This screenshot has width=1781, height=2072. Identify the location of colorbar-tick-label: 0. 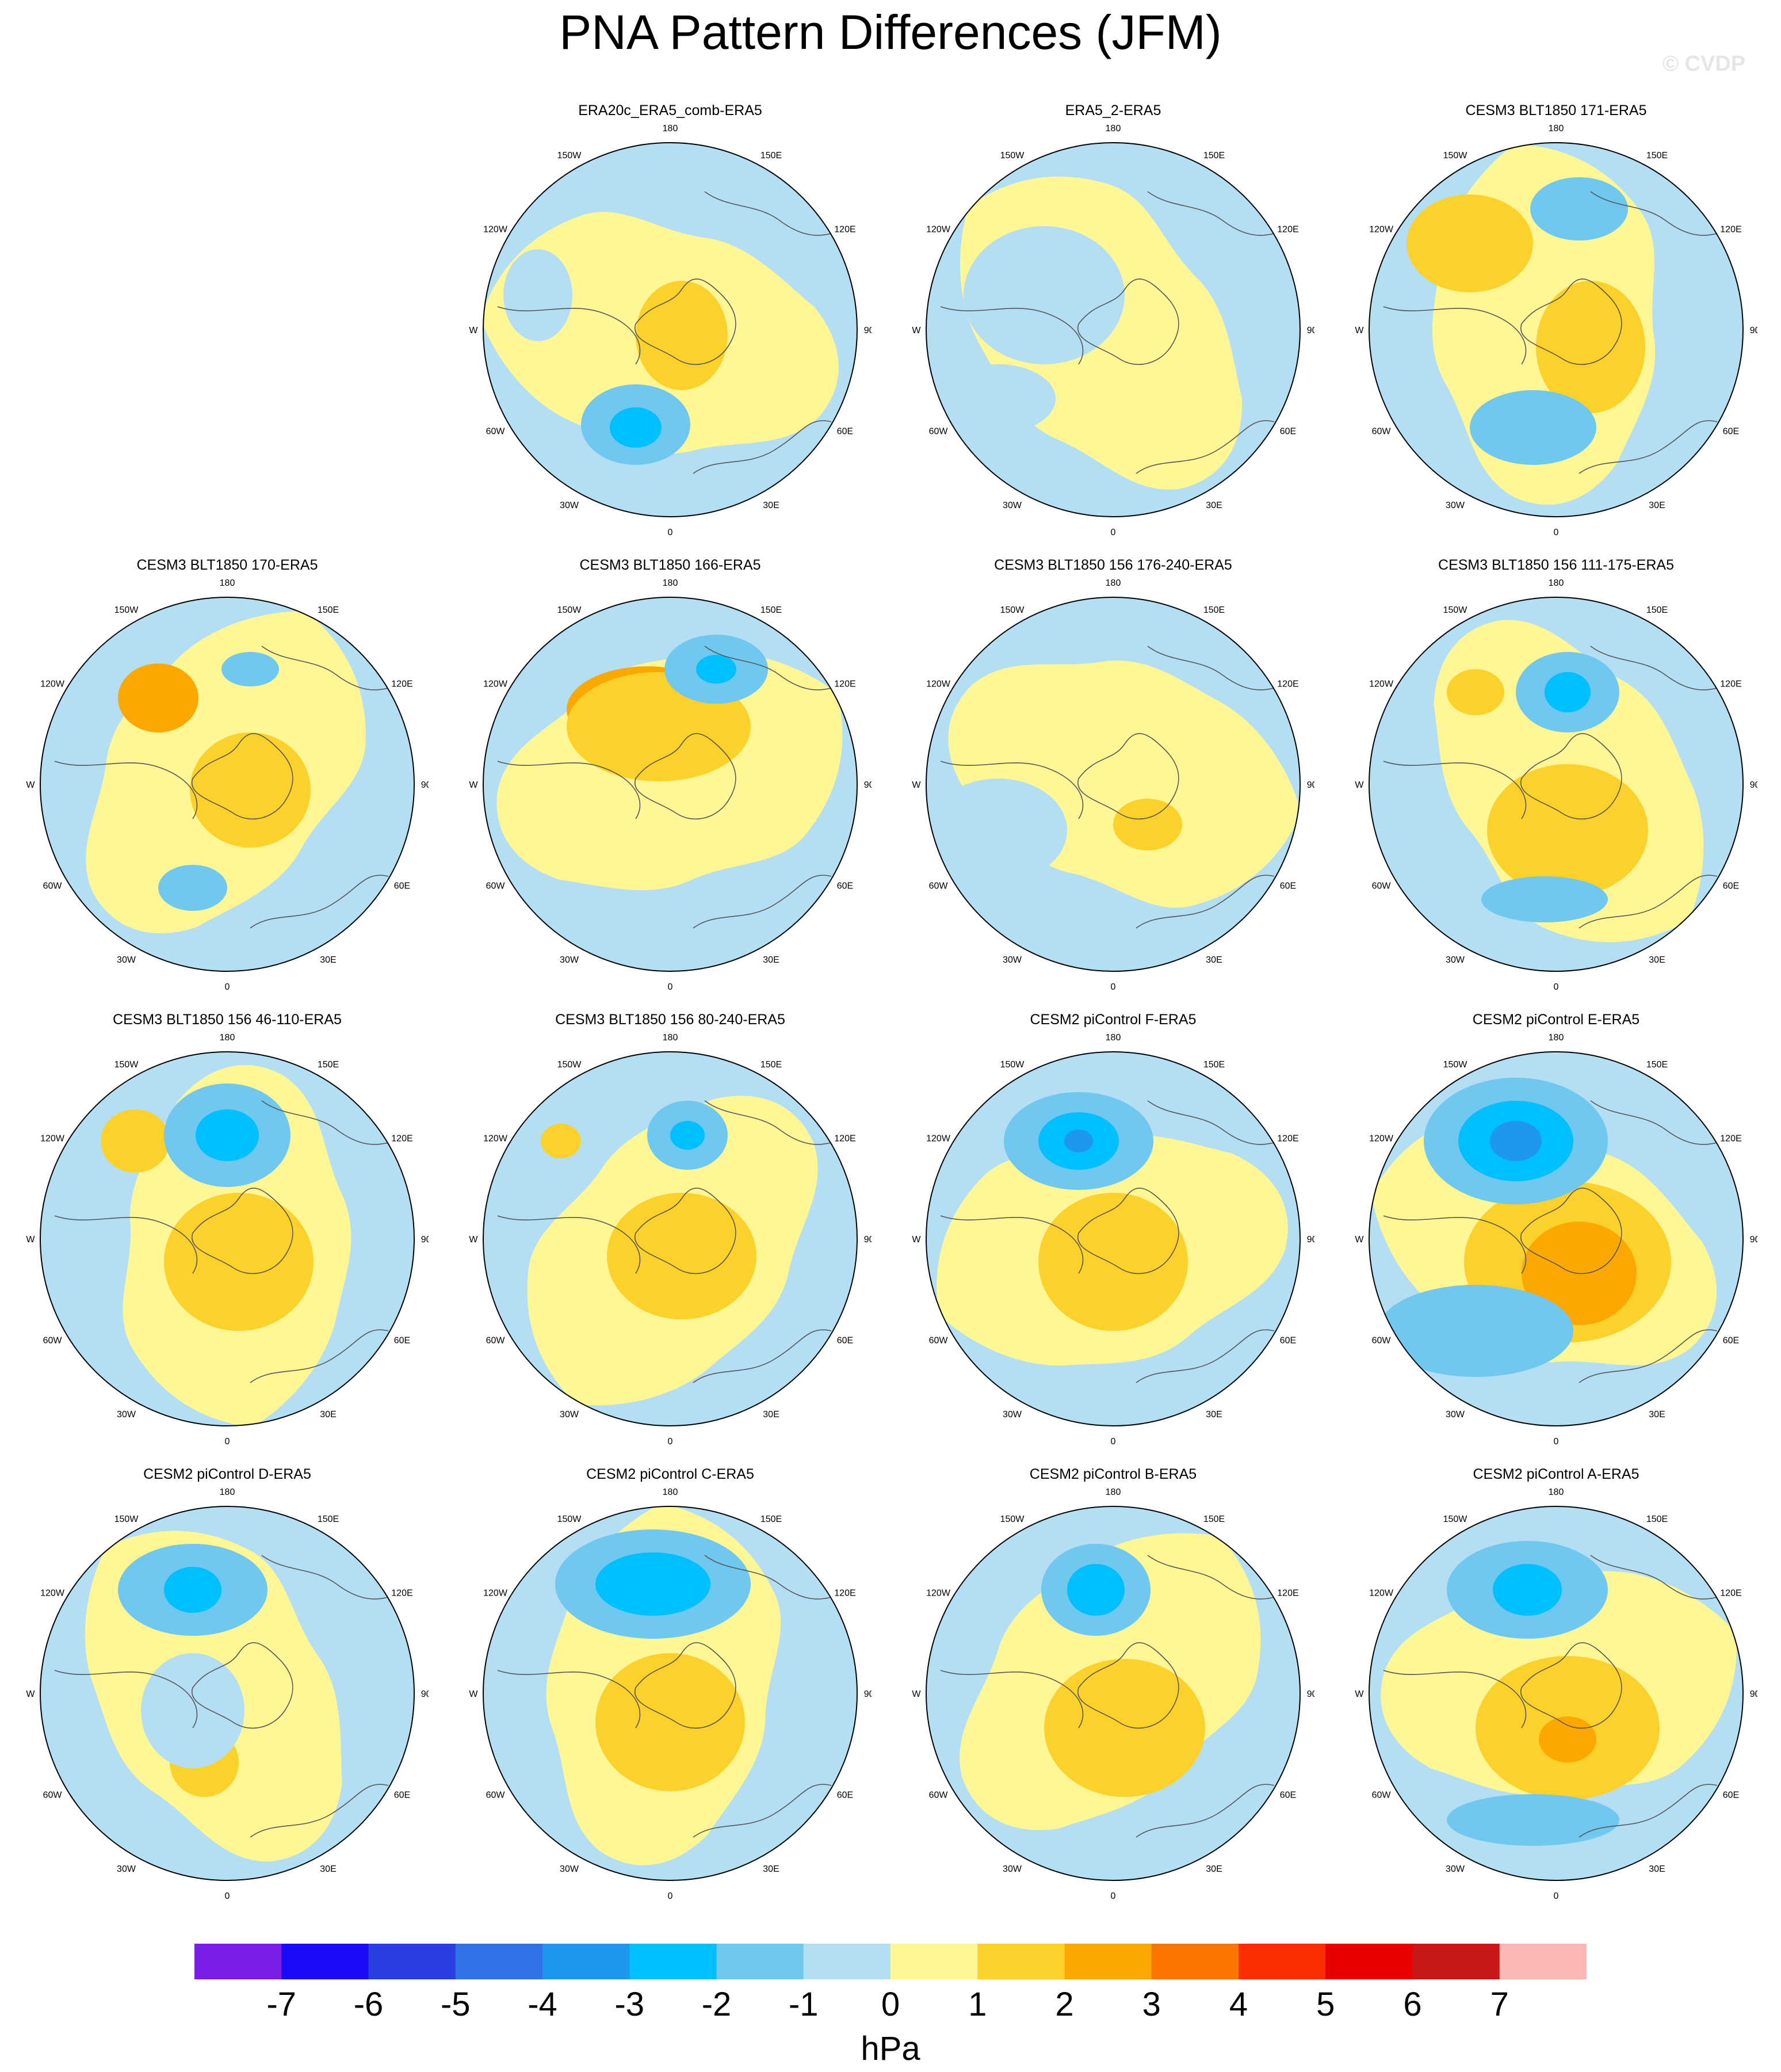
(890, 2004).